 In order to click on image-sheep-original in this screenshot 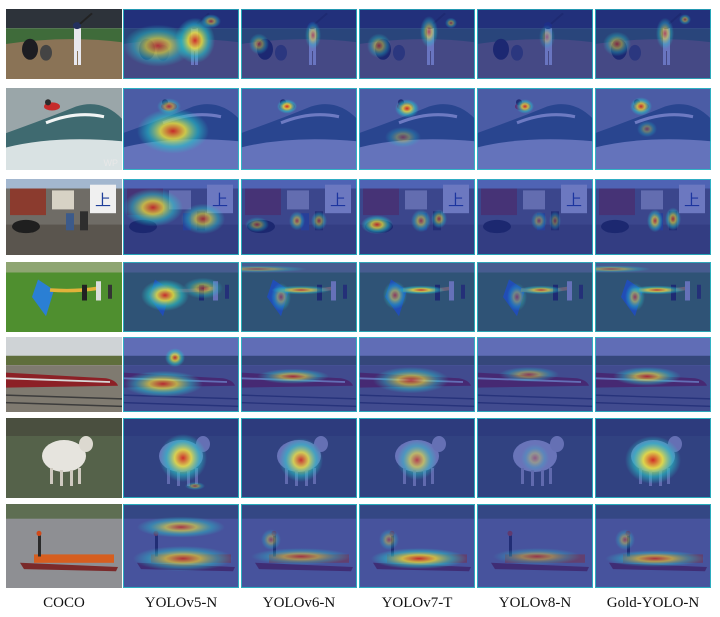, I will do `click(64, 458)`.